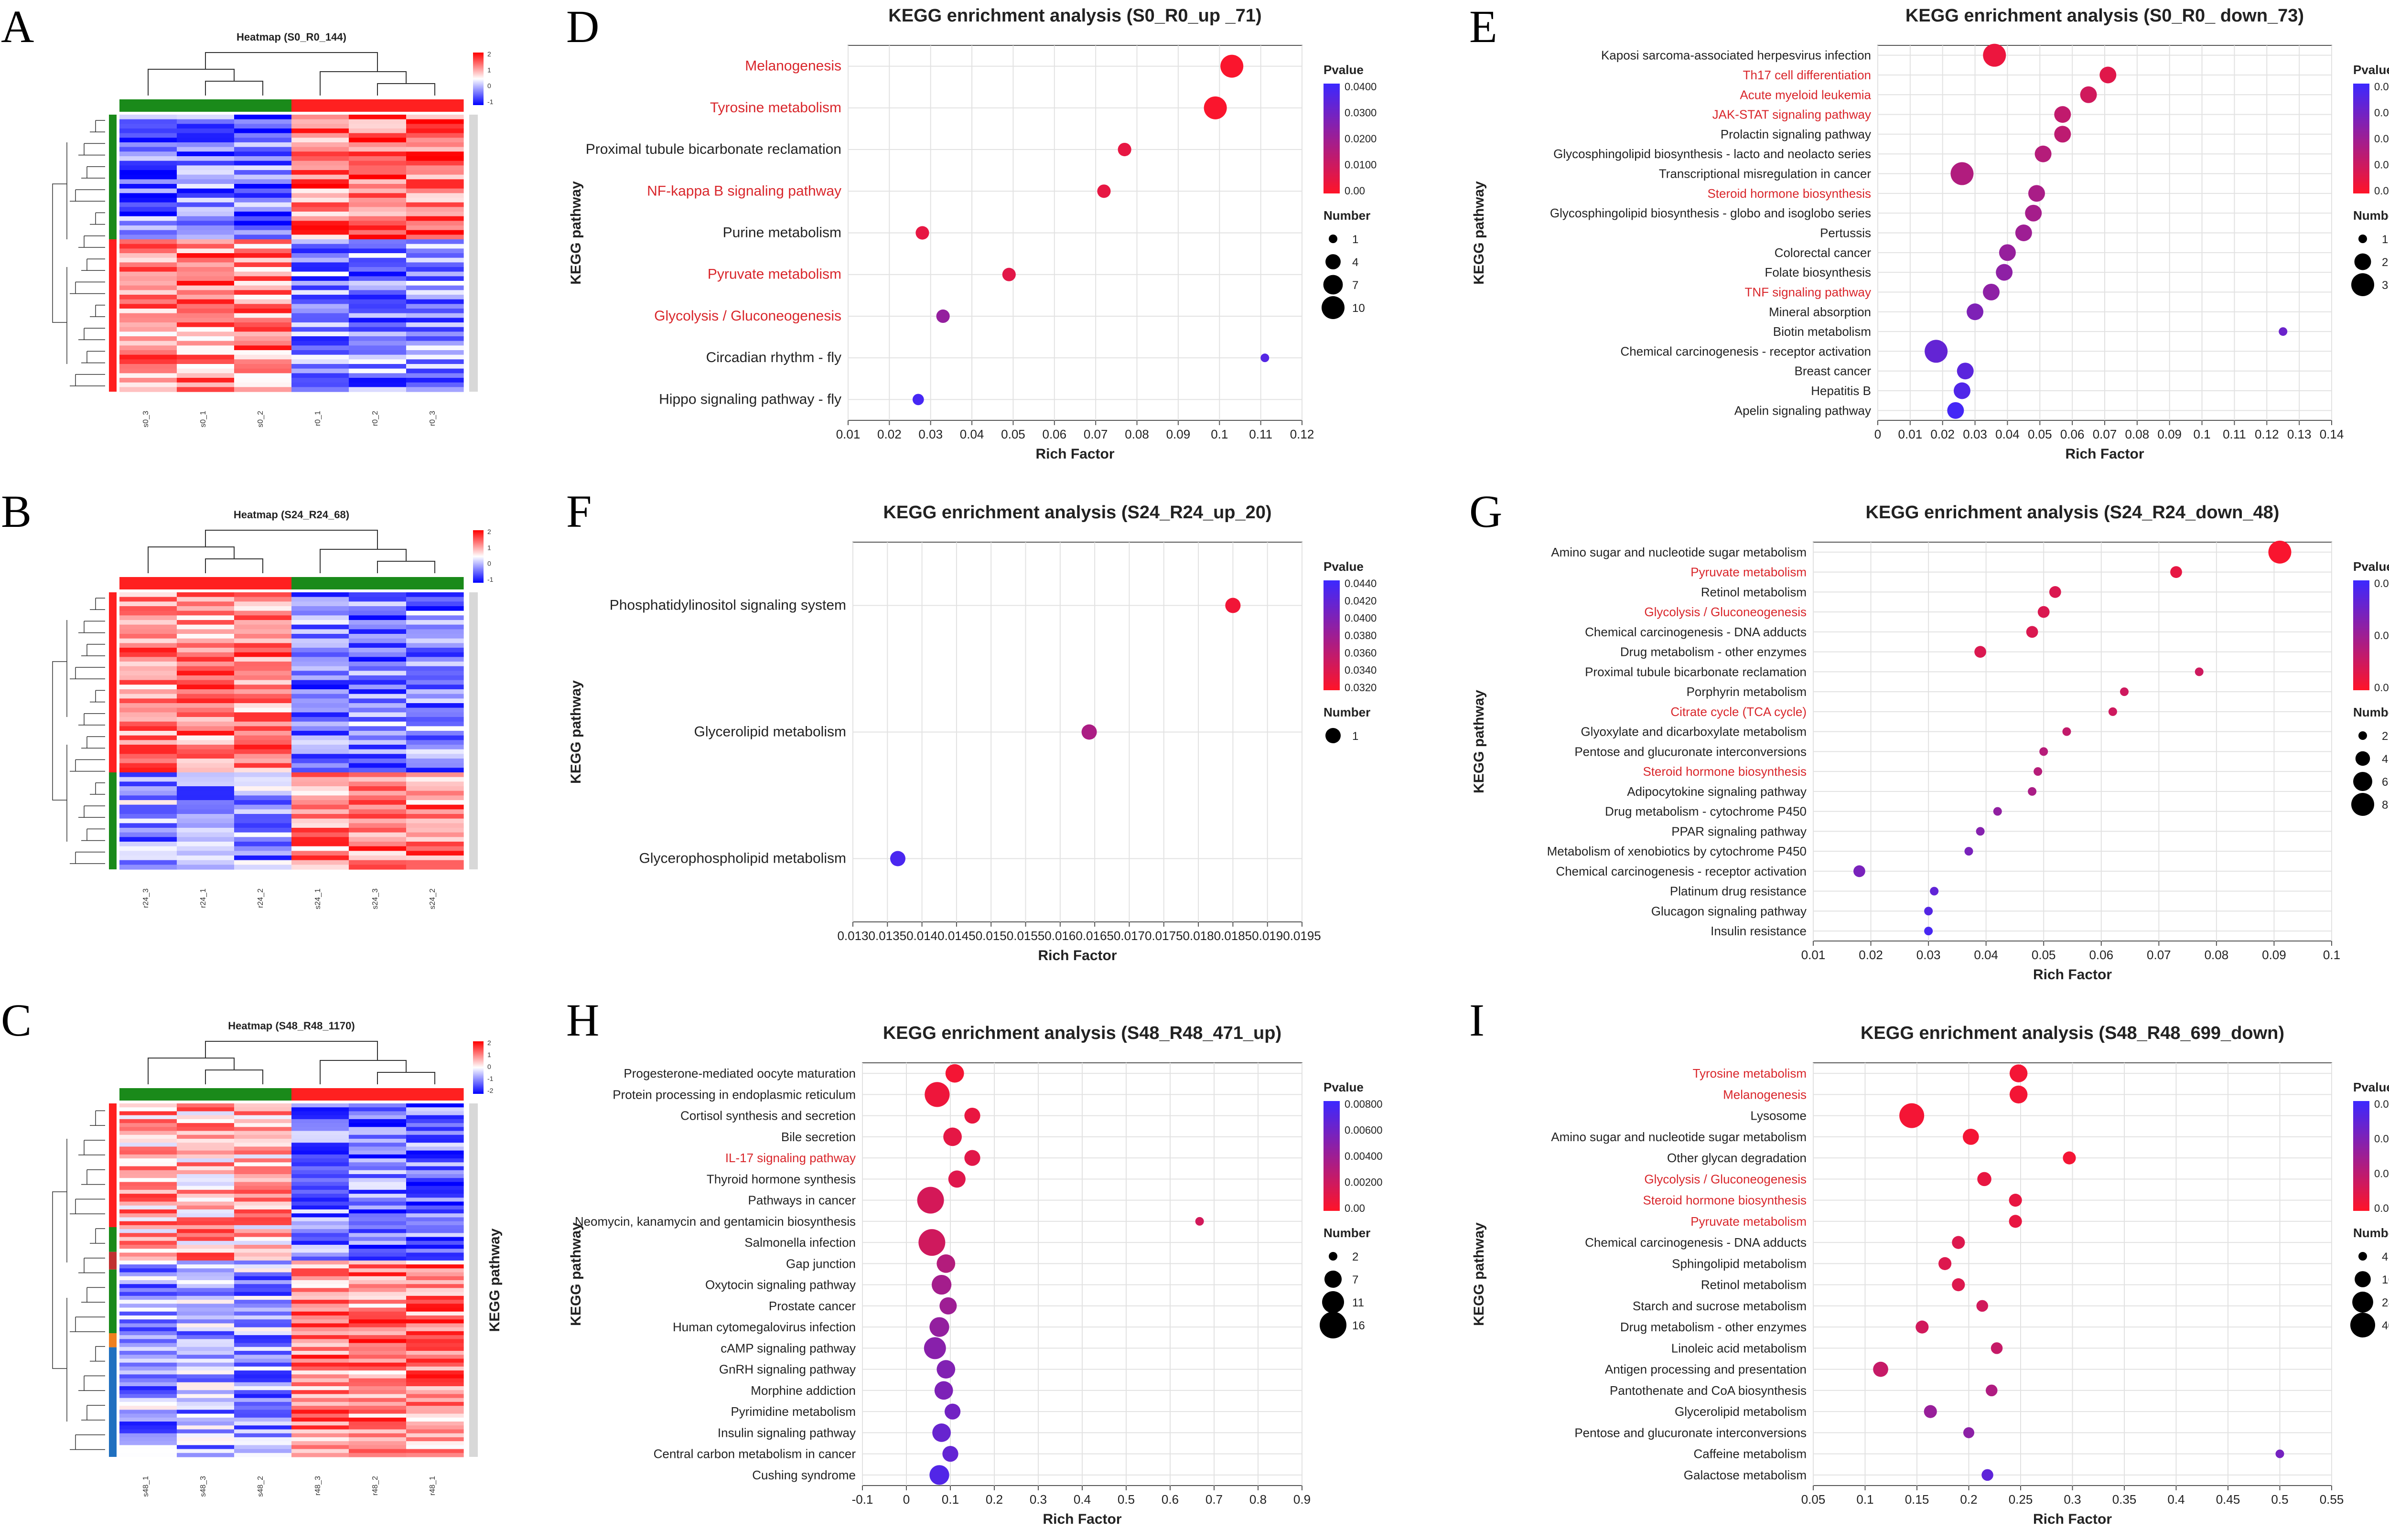 This screenshot has height=1540, width=2389. What do you see at coordinates (583, 1020) in the screenshot?
I see `panel-letter-H: H` at bounding box center [583, 1020].